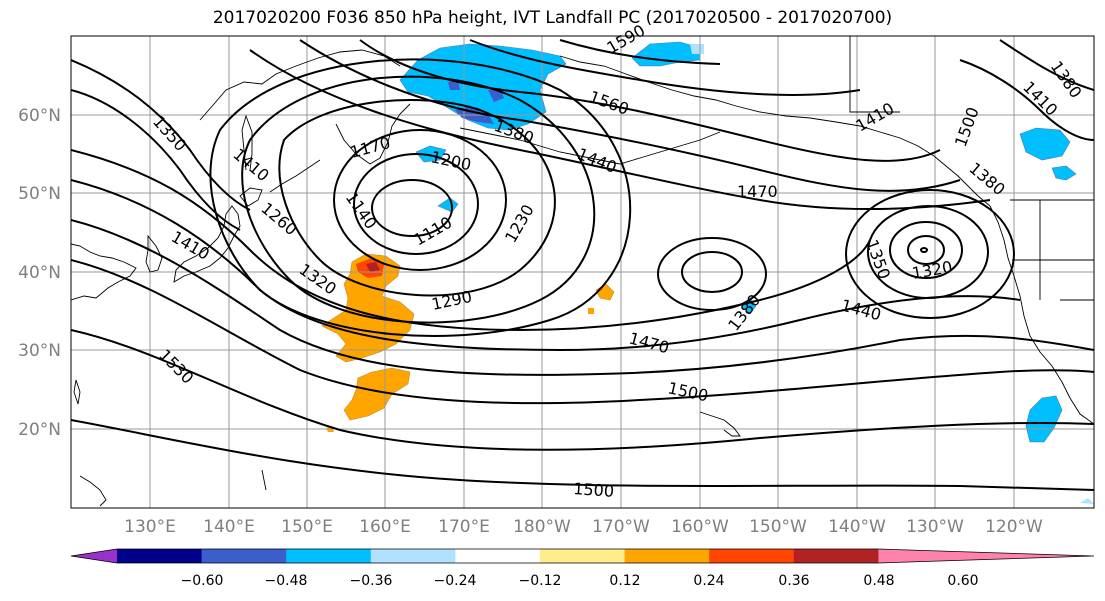 The height and width of the screenshot is (601, 1105). What do you see at coordinates (370, 147) in the screenshot?
I see `contour-label: 1170` at bounding box center [370, 147].